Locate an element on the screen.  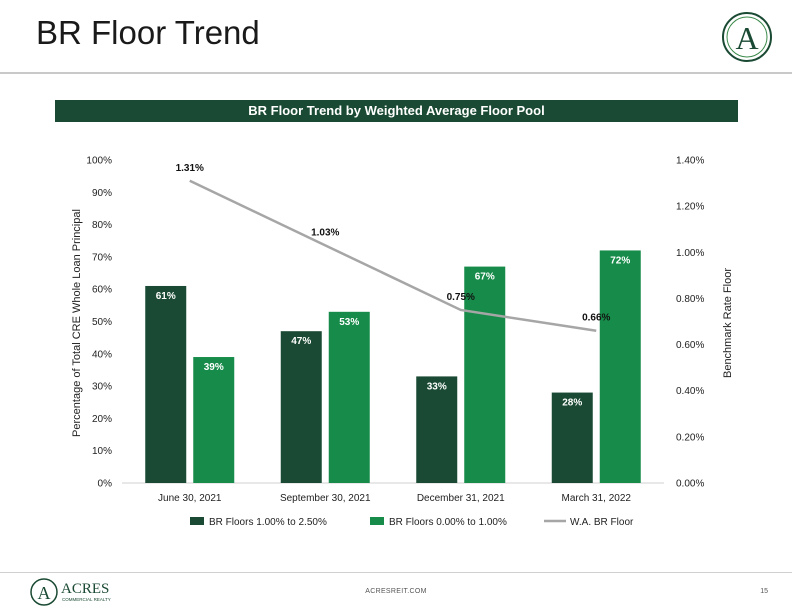
y2-tick-label: 0.60% is located at coordinates (690, 345).